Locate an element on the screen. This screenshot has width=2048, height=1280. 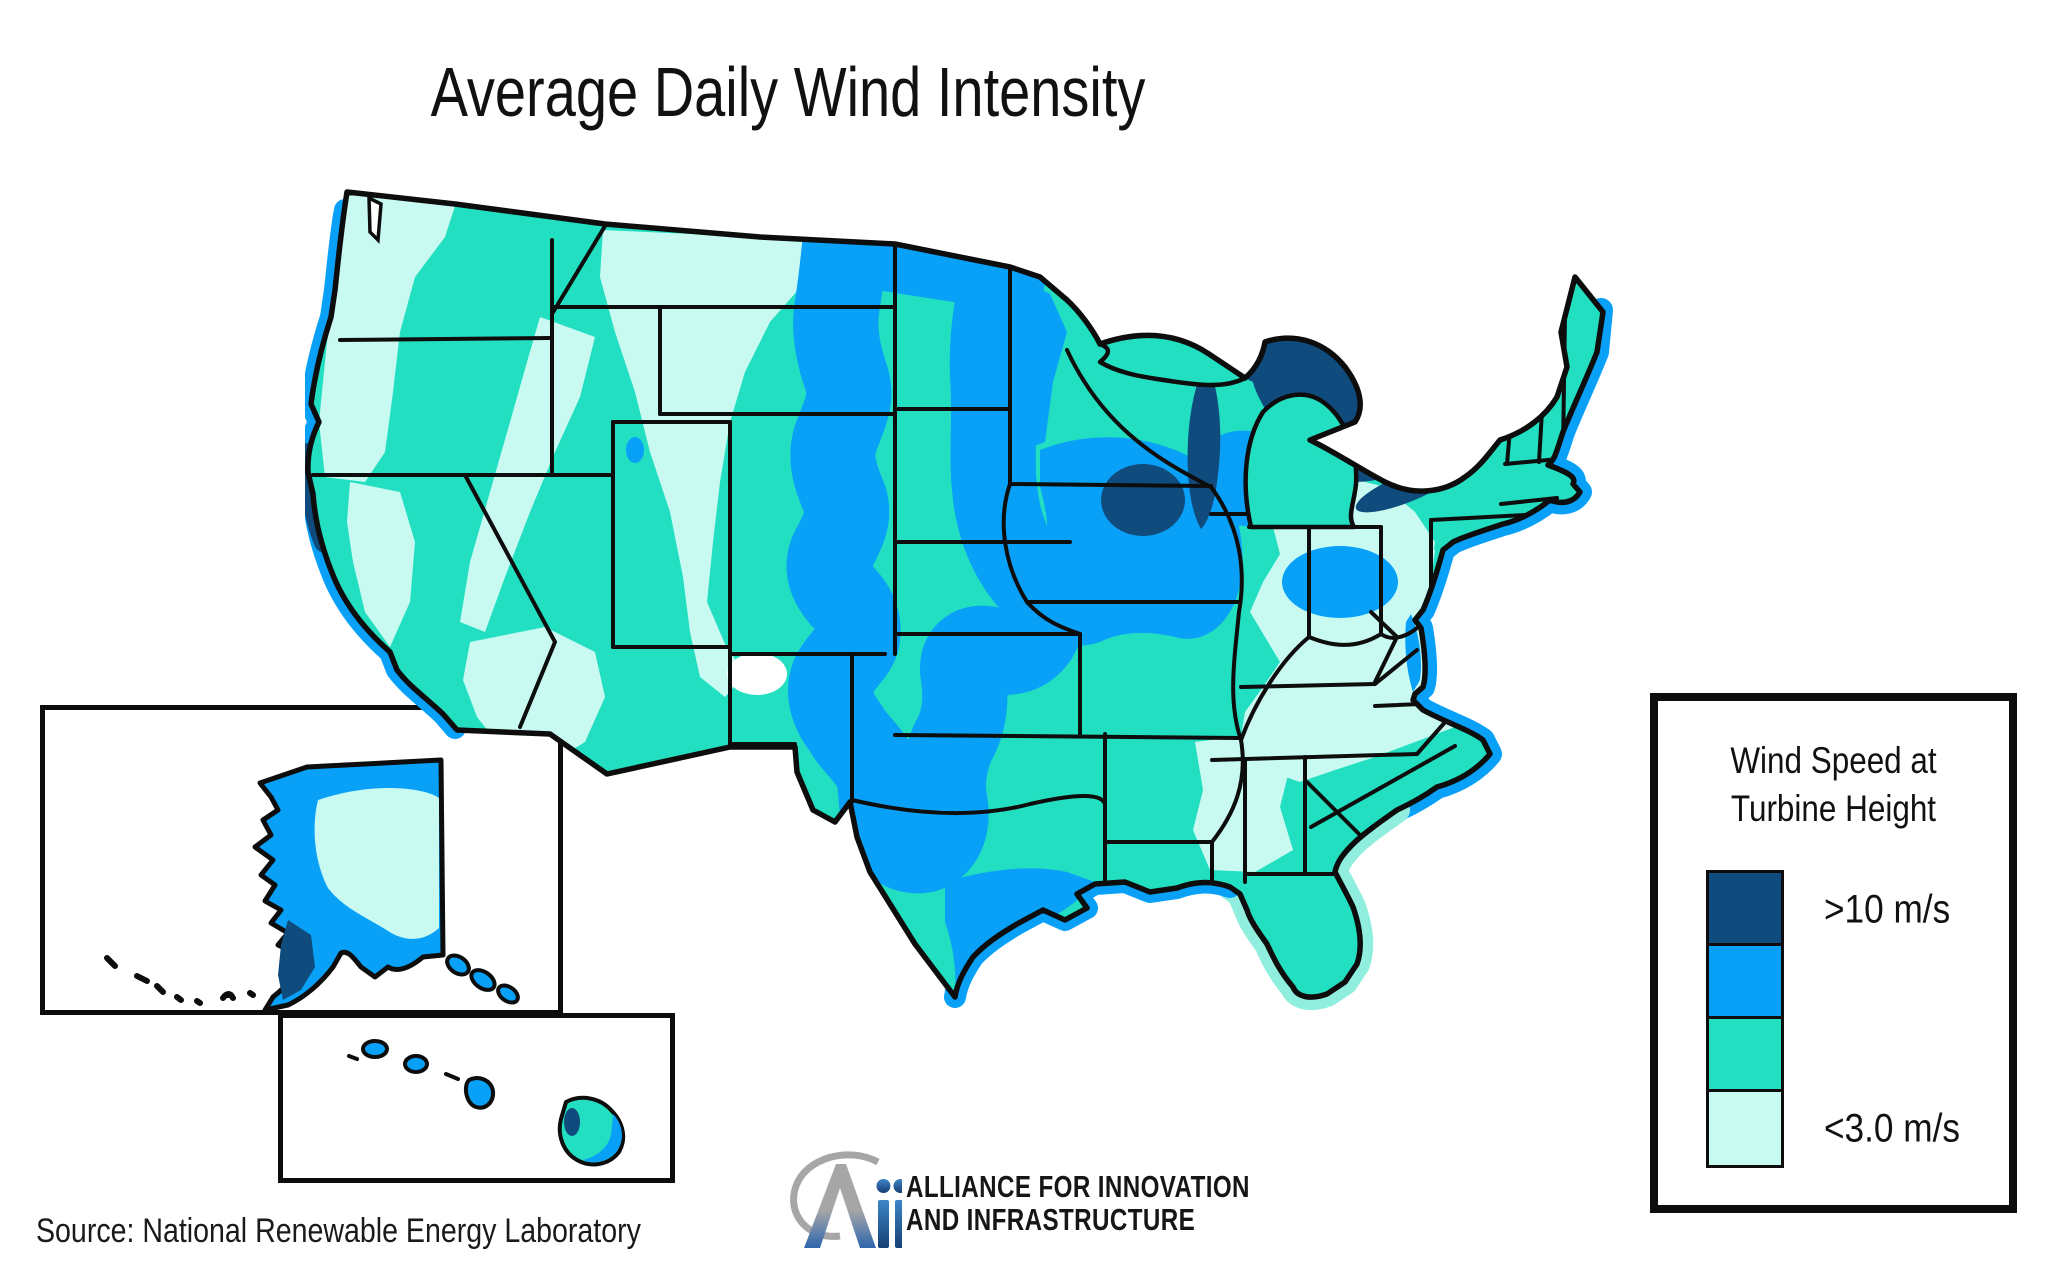
iowa-navy-blob is located at coordinates (1143, 500).